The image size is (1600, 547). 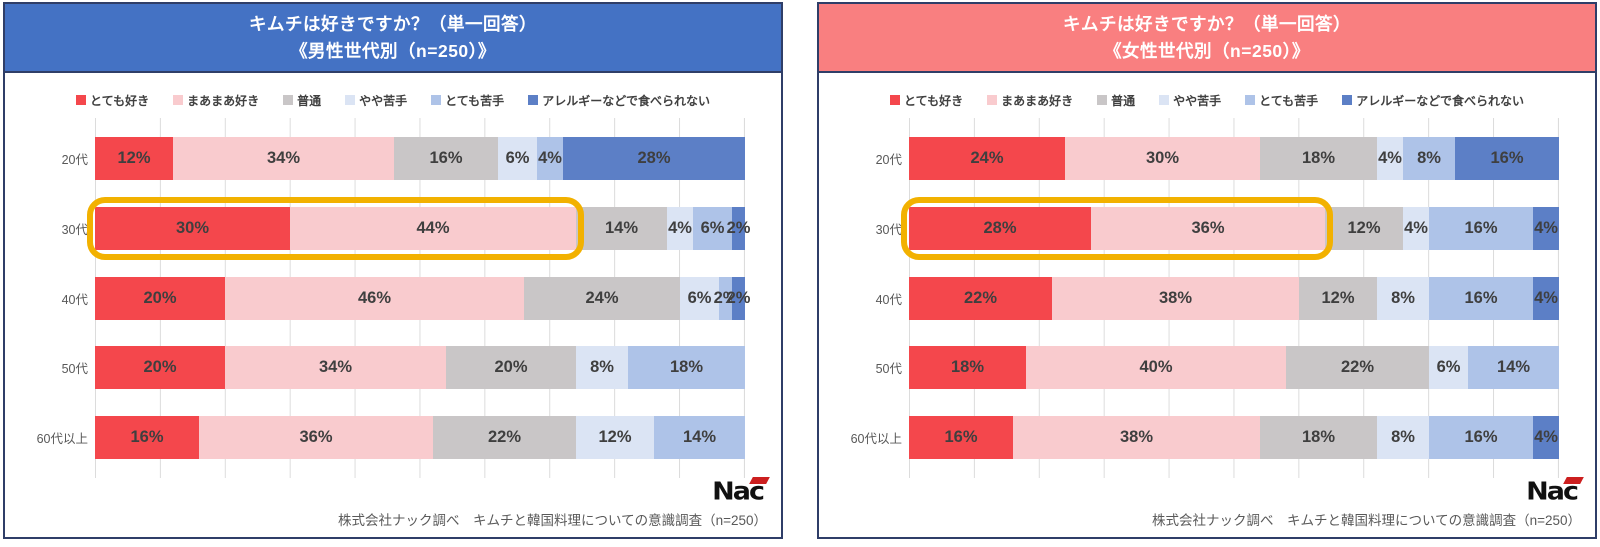 What do you see at coordinates (626, 100) in the screenshot?
I see `legend-label: アレルギーなどで食べられない` at bounding box center [626, 100].